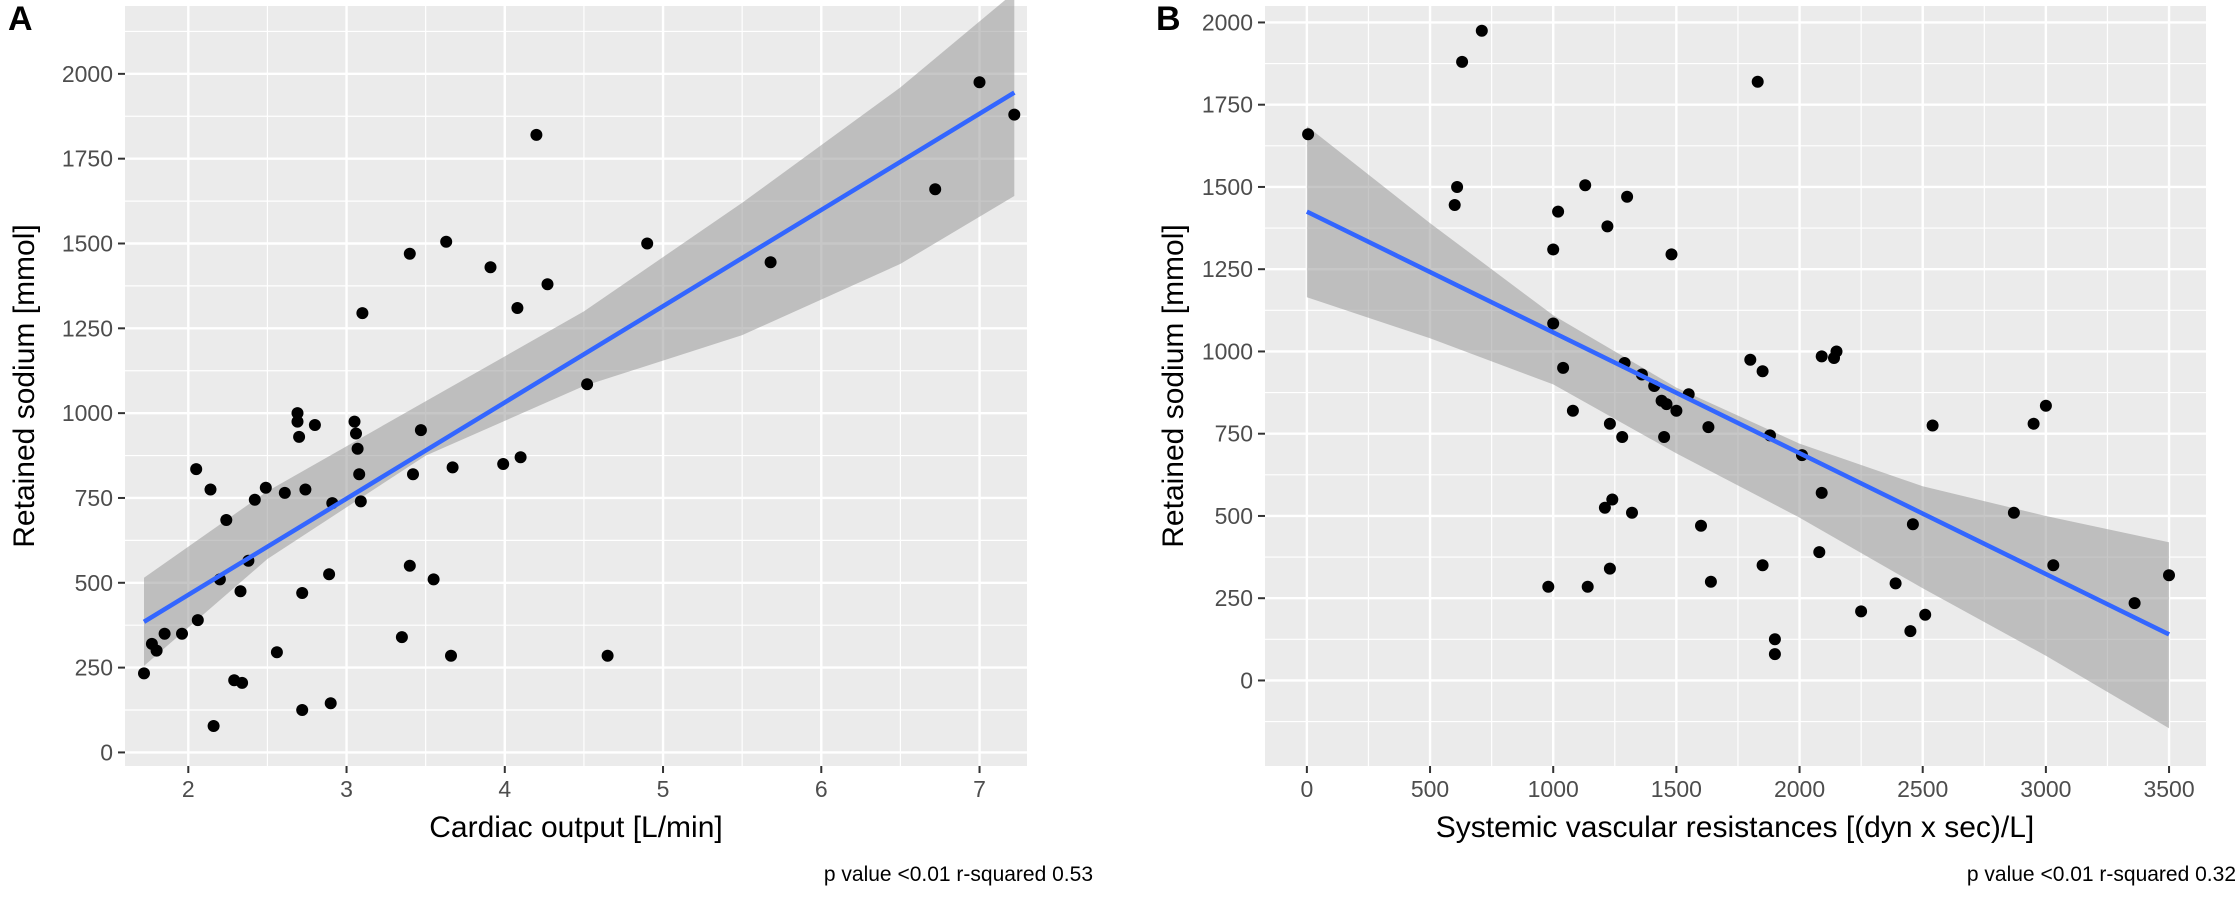 The width and height of the screenshot is (2240, 902). What do you see at coordinates (87, 328) in the screenshot?
I see `panel-a-y-tick-label: 1250` at bounding box center [87, 328].